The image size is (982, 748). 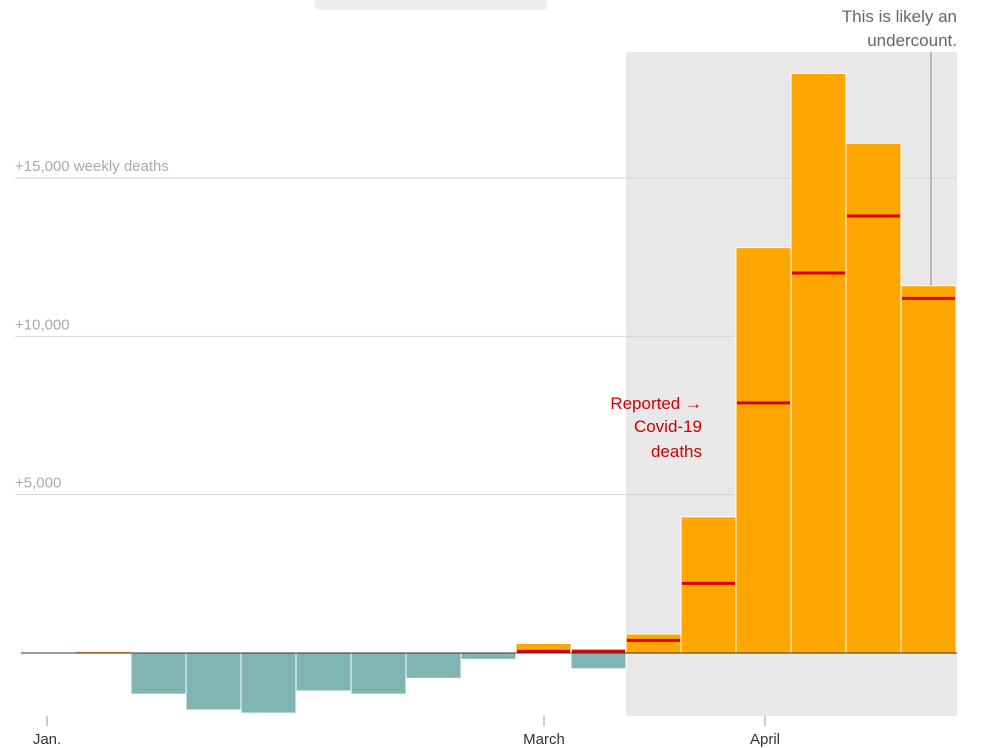 What do you see at coordinates (92, 166) in the screenshot?
I see `y-tick-label: +15,000 weekly deaths` at bounding box center [92, 166].